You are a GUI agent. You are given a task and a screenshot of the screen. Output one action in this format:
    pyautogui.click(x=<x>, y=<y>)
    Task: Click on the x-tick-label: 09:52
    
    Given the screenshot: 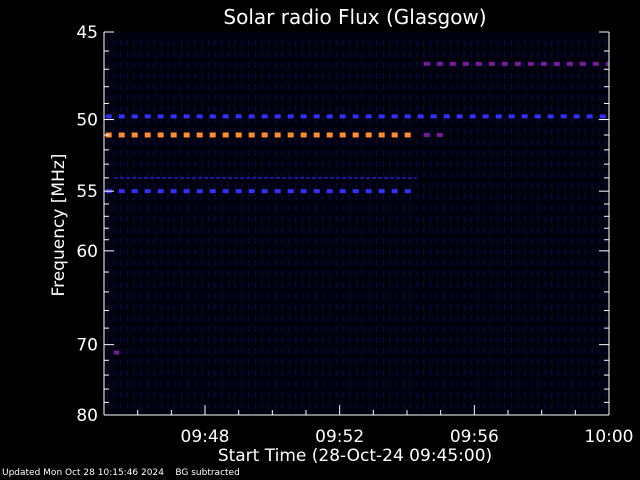 What is the action you would take?
    pyautogui.click(x=339, y=437)
    